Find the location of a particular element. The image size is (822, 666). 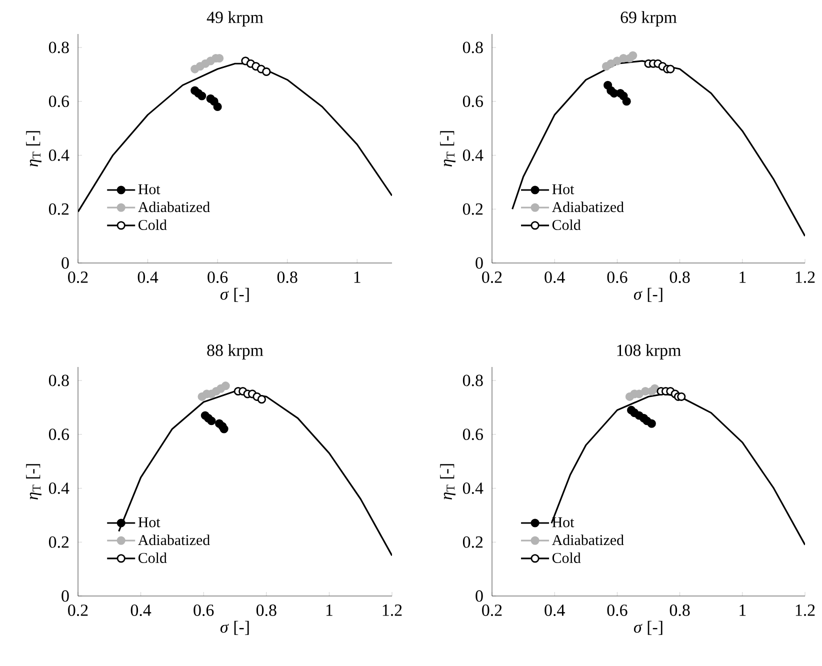

chart-title: 49 krpm is located at coordinates (235, 19).